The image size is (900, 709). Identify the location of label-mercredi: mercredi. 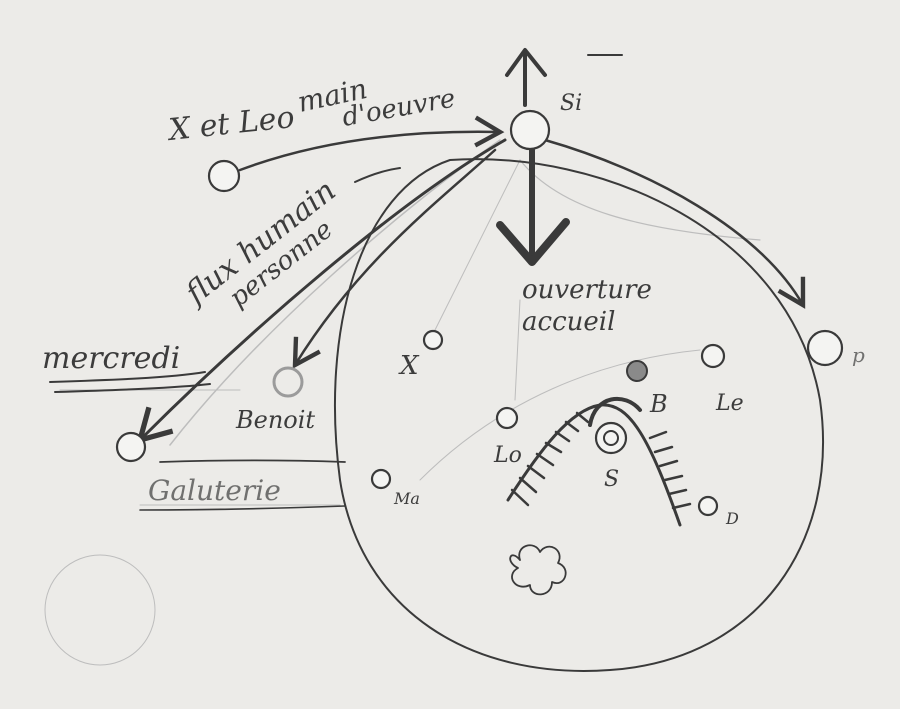
(111, 358).